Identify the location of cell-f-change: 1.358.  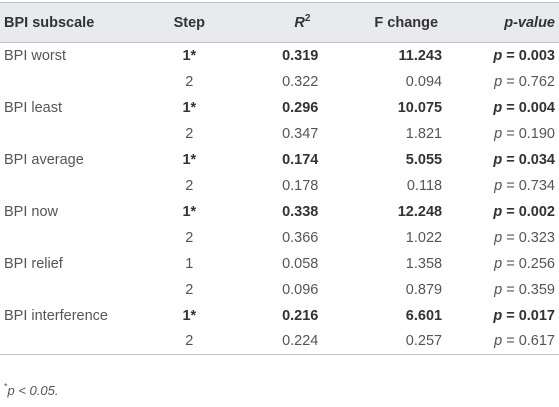
(424, 263).